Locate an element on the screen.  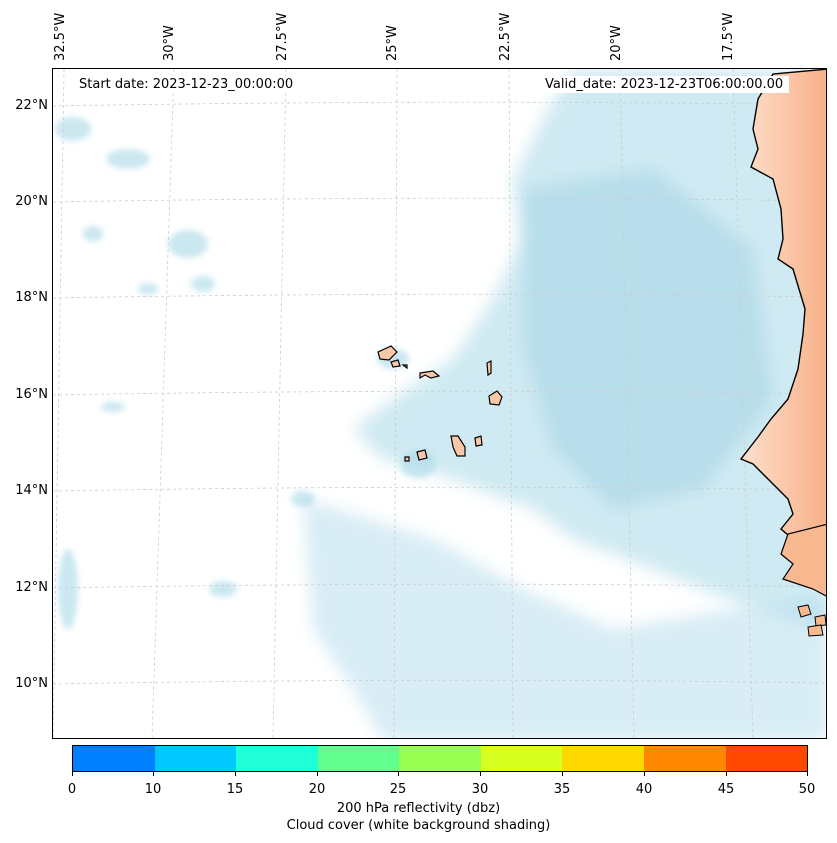
colorbar-tick-50: 50 is located at coordinates (807, 789).